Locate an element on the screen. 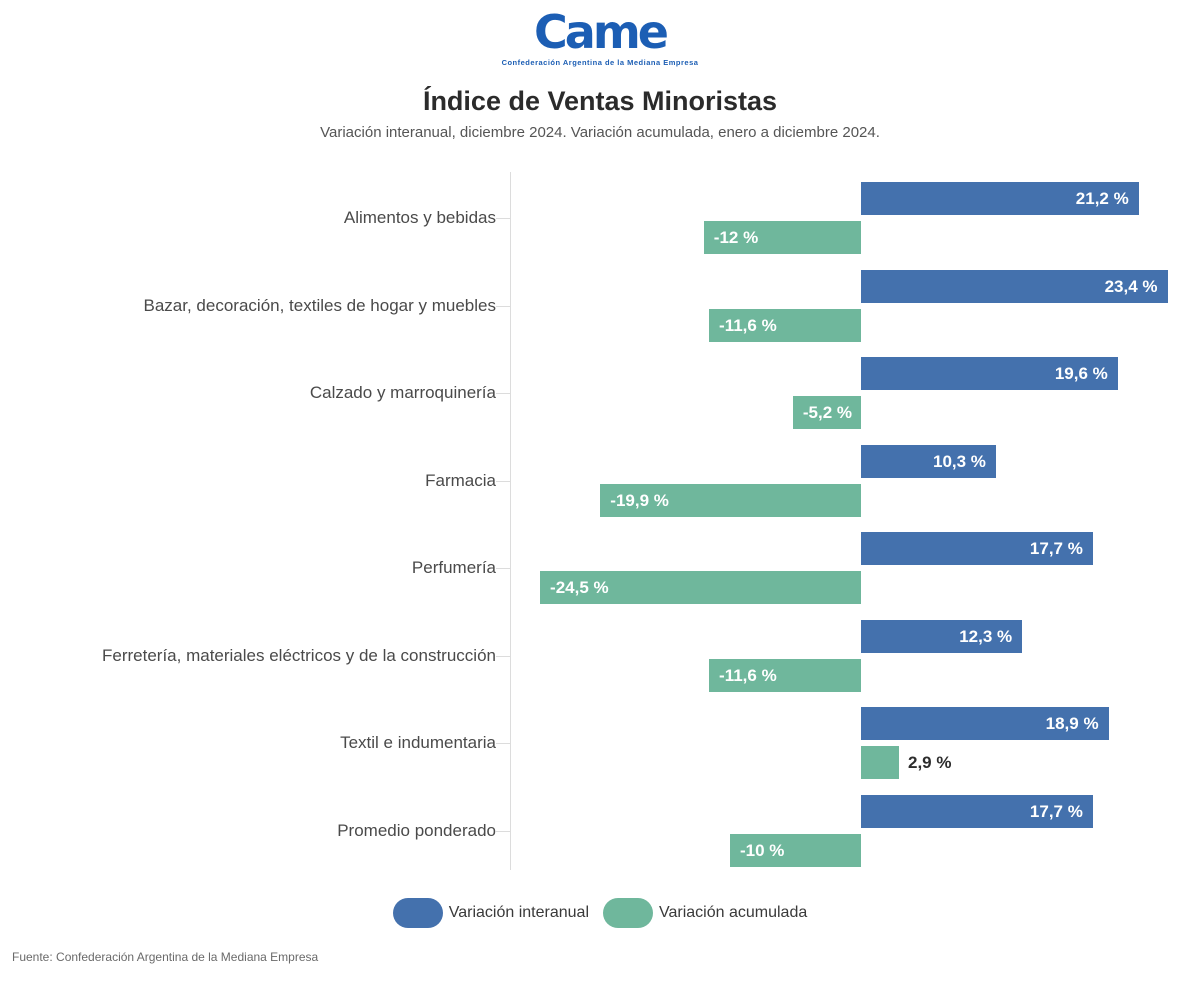 This screenshot has width=1200, height=981. bar-interanual: 18,9 % is located at coordinates (985, 723).